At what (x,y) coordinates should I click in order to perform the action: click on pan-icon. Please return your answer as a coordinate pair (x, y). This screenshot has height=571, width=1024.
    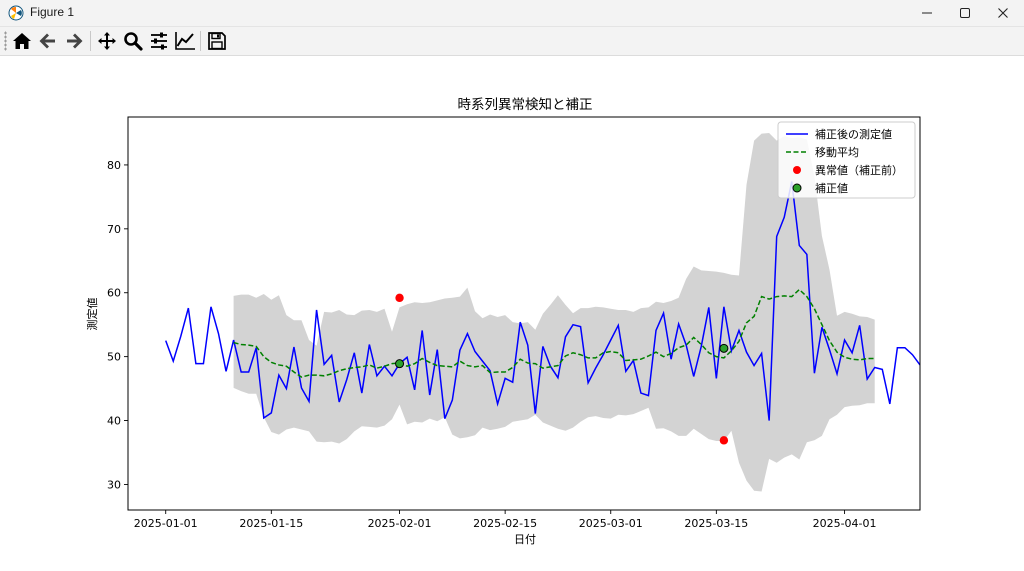
    Looking at the image, I should click on (107, 41).